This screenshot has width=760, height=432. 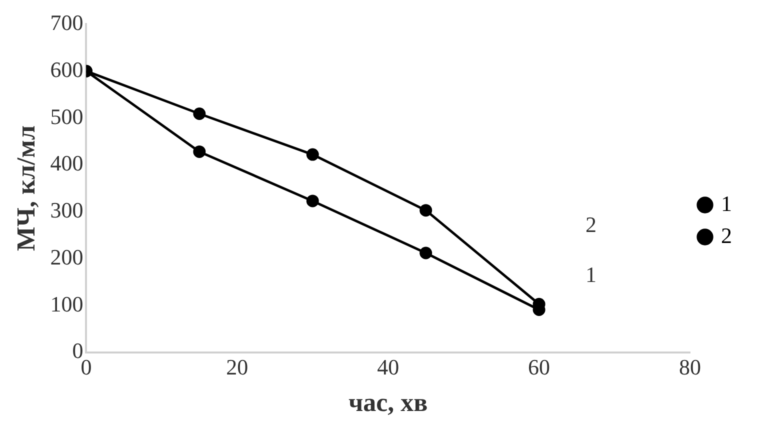 What do you see at coordinates (25, 188) in the screenshot?
I see `y-axis-title: МЧ, кл/мл` at bounding box center [25, 188].